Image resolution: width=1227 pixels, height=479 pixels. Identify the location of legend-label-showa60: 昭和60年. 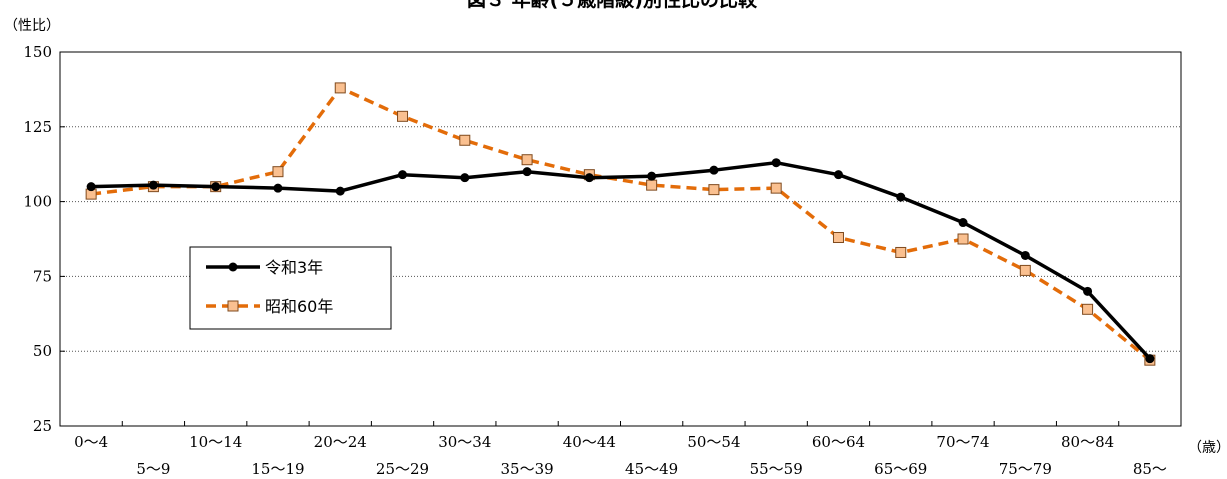
(299, 306).